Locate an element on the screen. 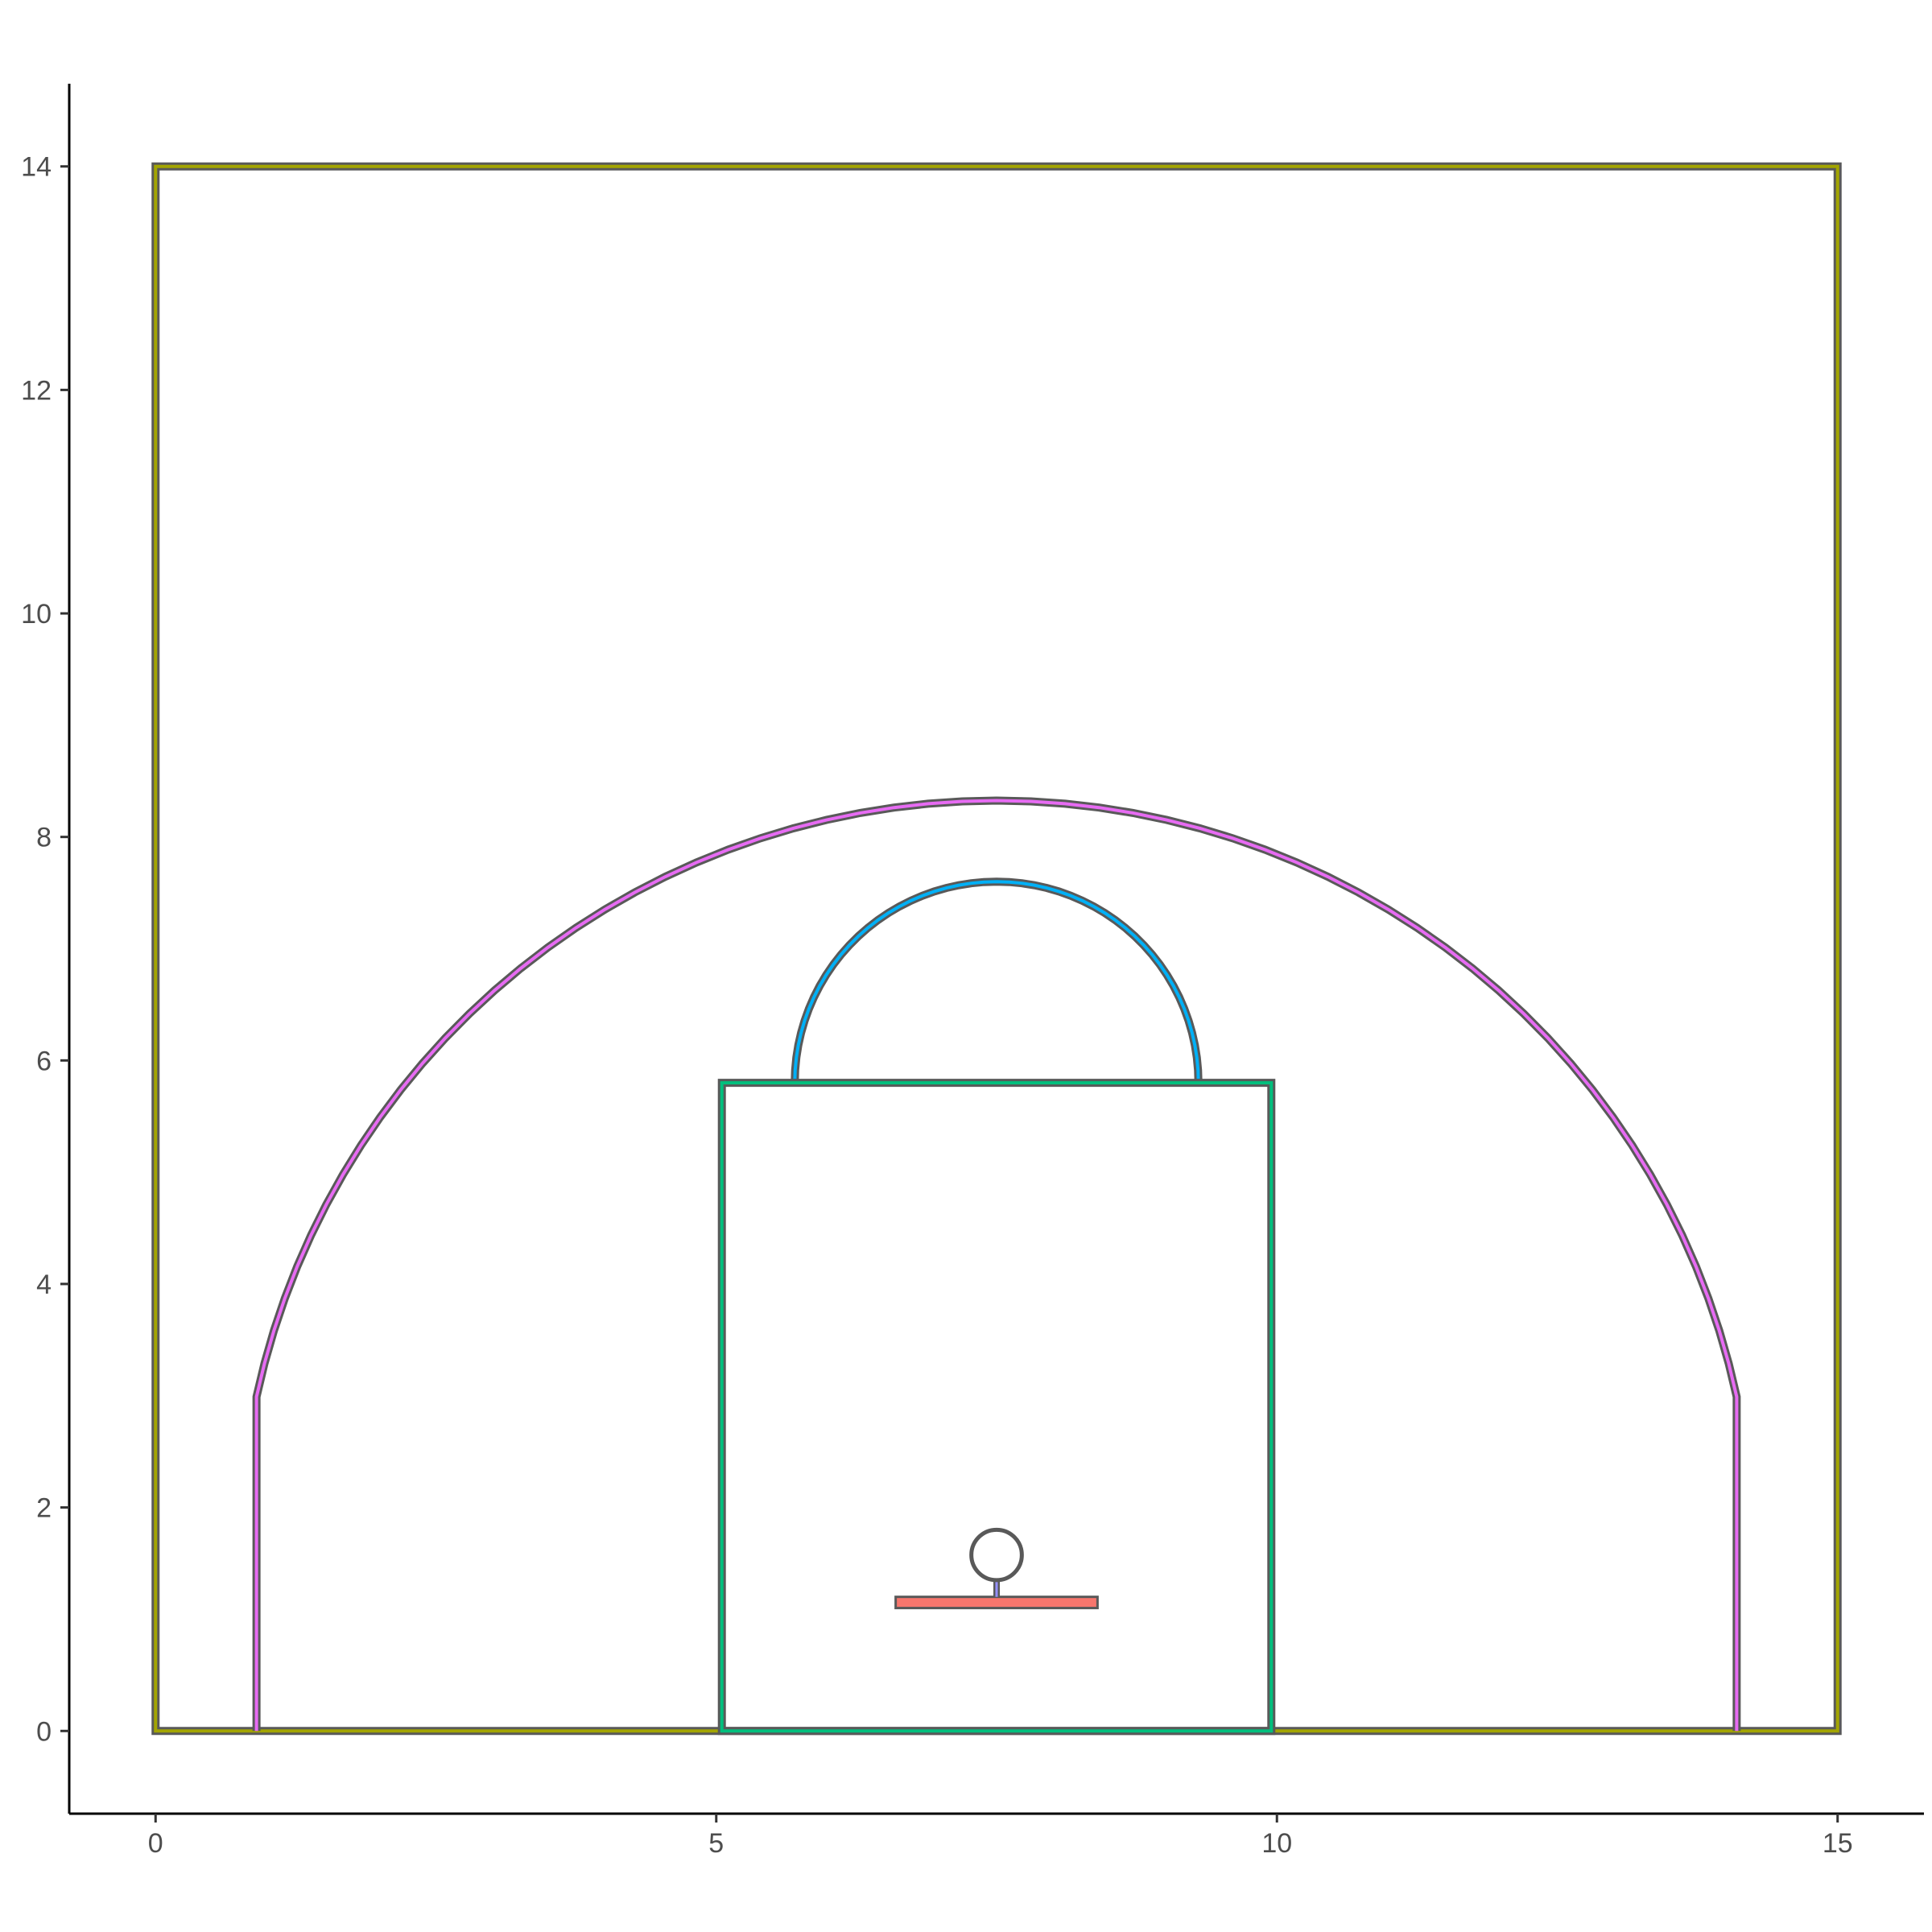  y-tick-label: 8 is located at coordinates (44, 838).